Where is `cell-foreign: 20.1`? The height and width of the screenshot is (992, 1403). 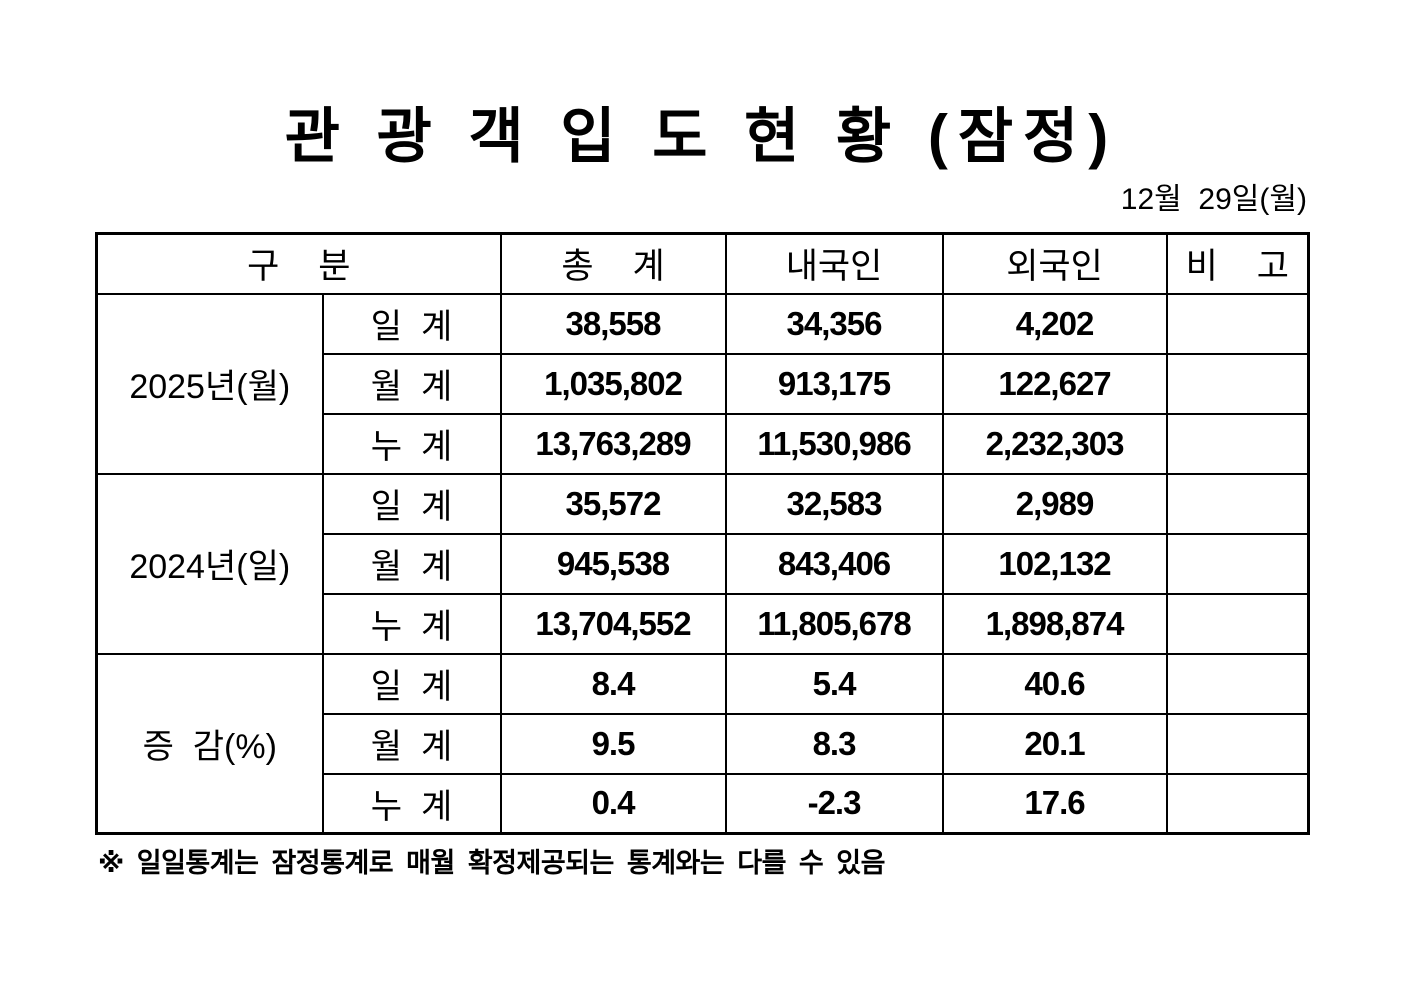 cell-foreign: 20.1 is located at coordinates (1054, 743).